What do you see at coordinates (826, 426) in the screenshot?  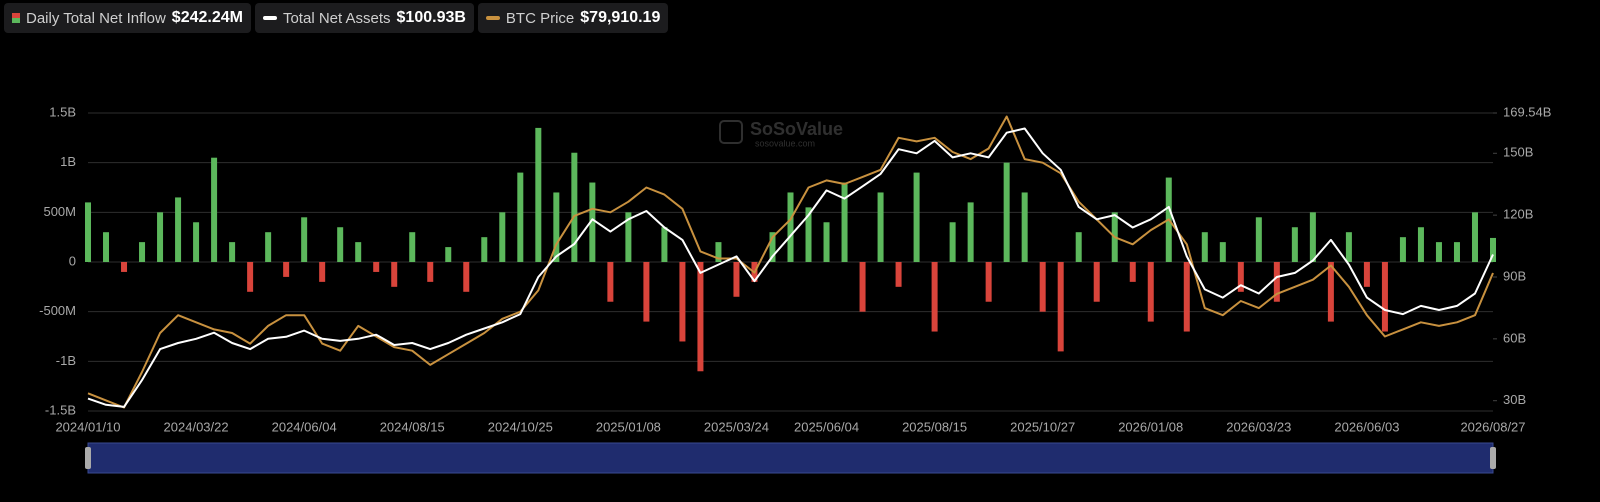 I see `x-tick-label: 2025/06/04` at bounding box center [826, 426].